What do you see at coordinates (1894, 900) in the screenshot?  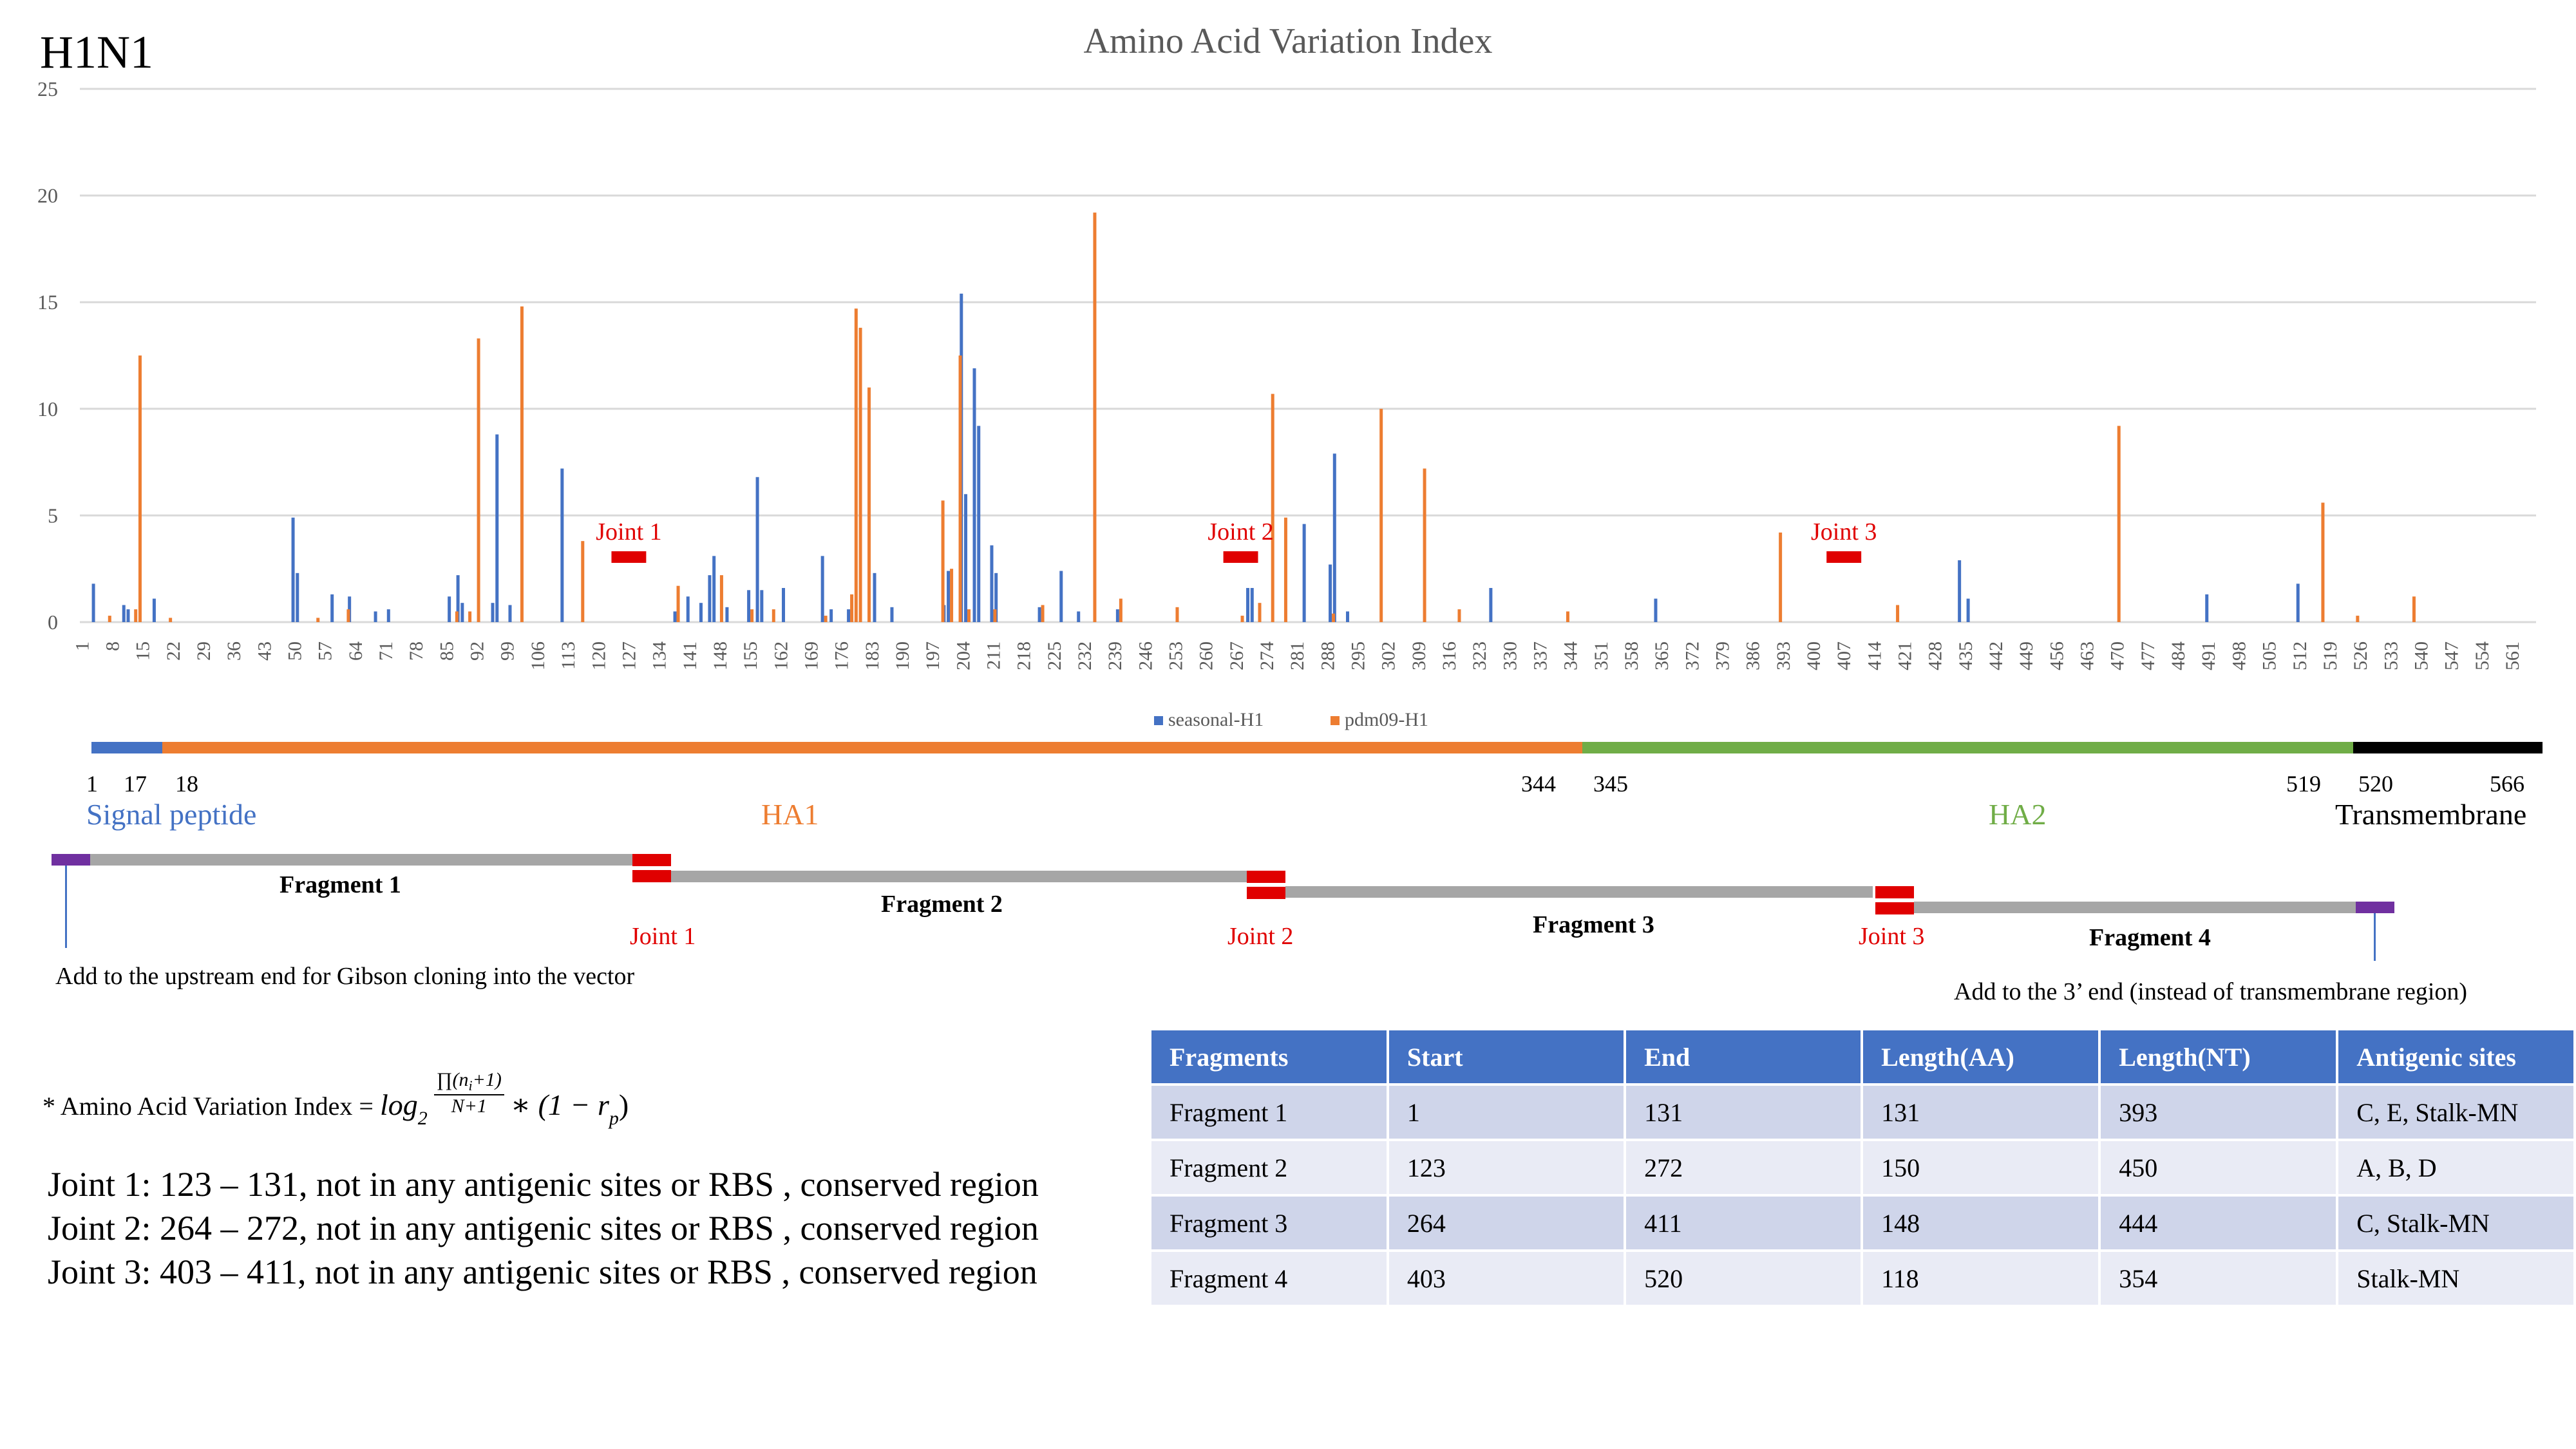 I see `joint-3-box-gap` at bounding box center [1894, 900].